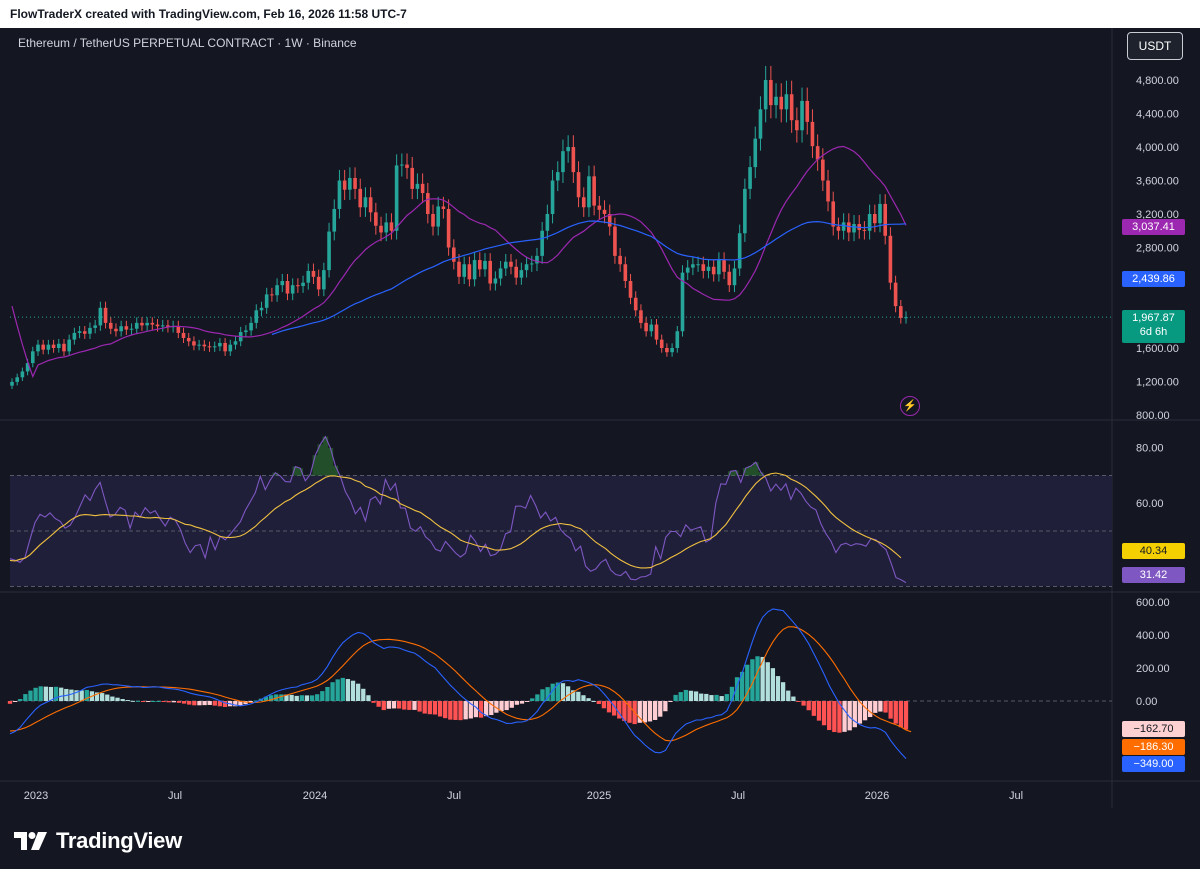 This screenshot has width=1200, height=869. Describe the element at coordinates (1157, 383) in the screenshot. I see `price-tick-label: 1,200.00` at that location.